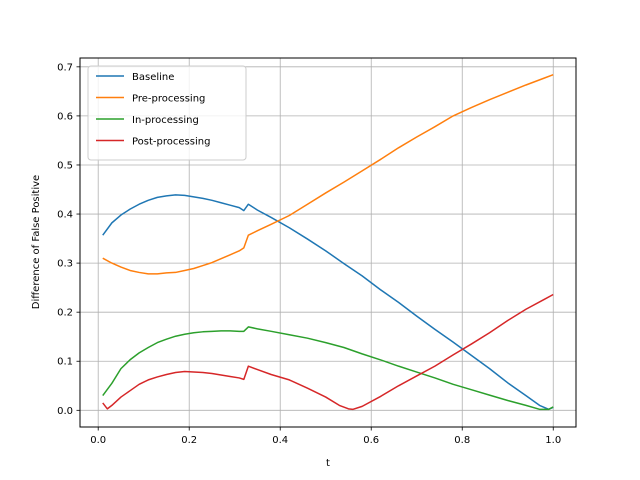 The height and width of the screenshot is (480, 640). Describe the element at coordinates (65, 411) in the screenshot. I see `y-tick-label: 0.0` at that location.